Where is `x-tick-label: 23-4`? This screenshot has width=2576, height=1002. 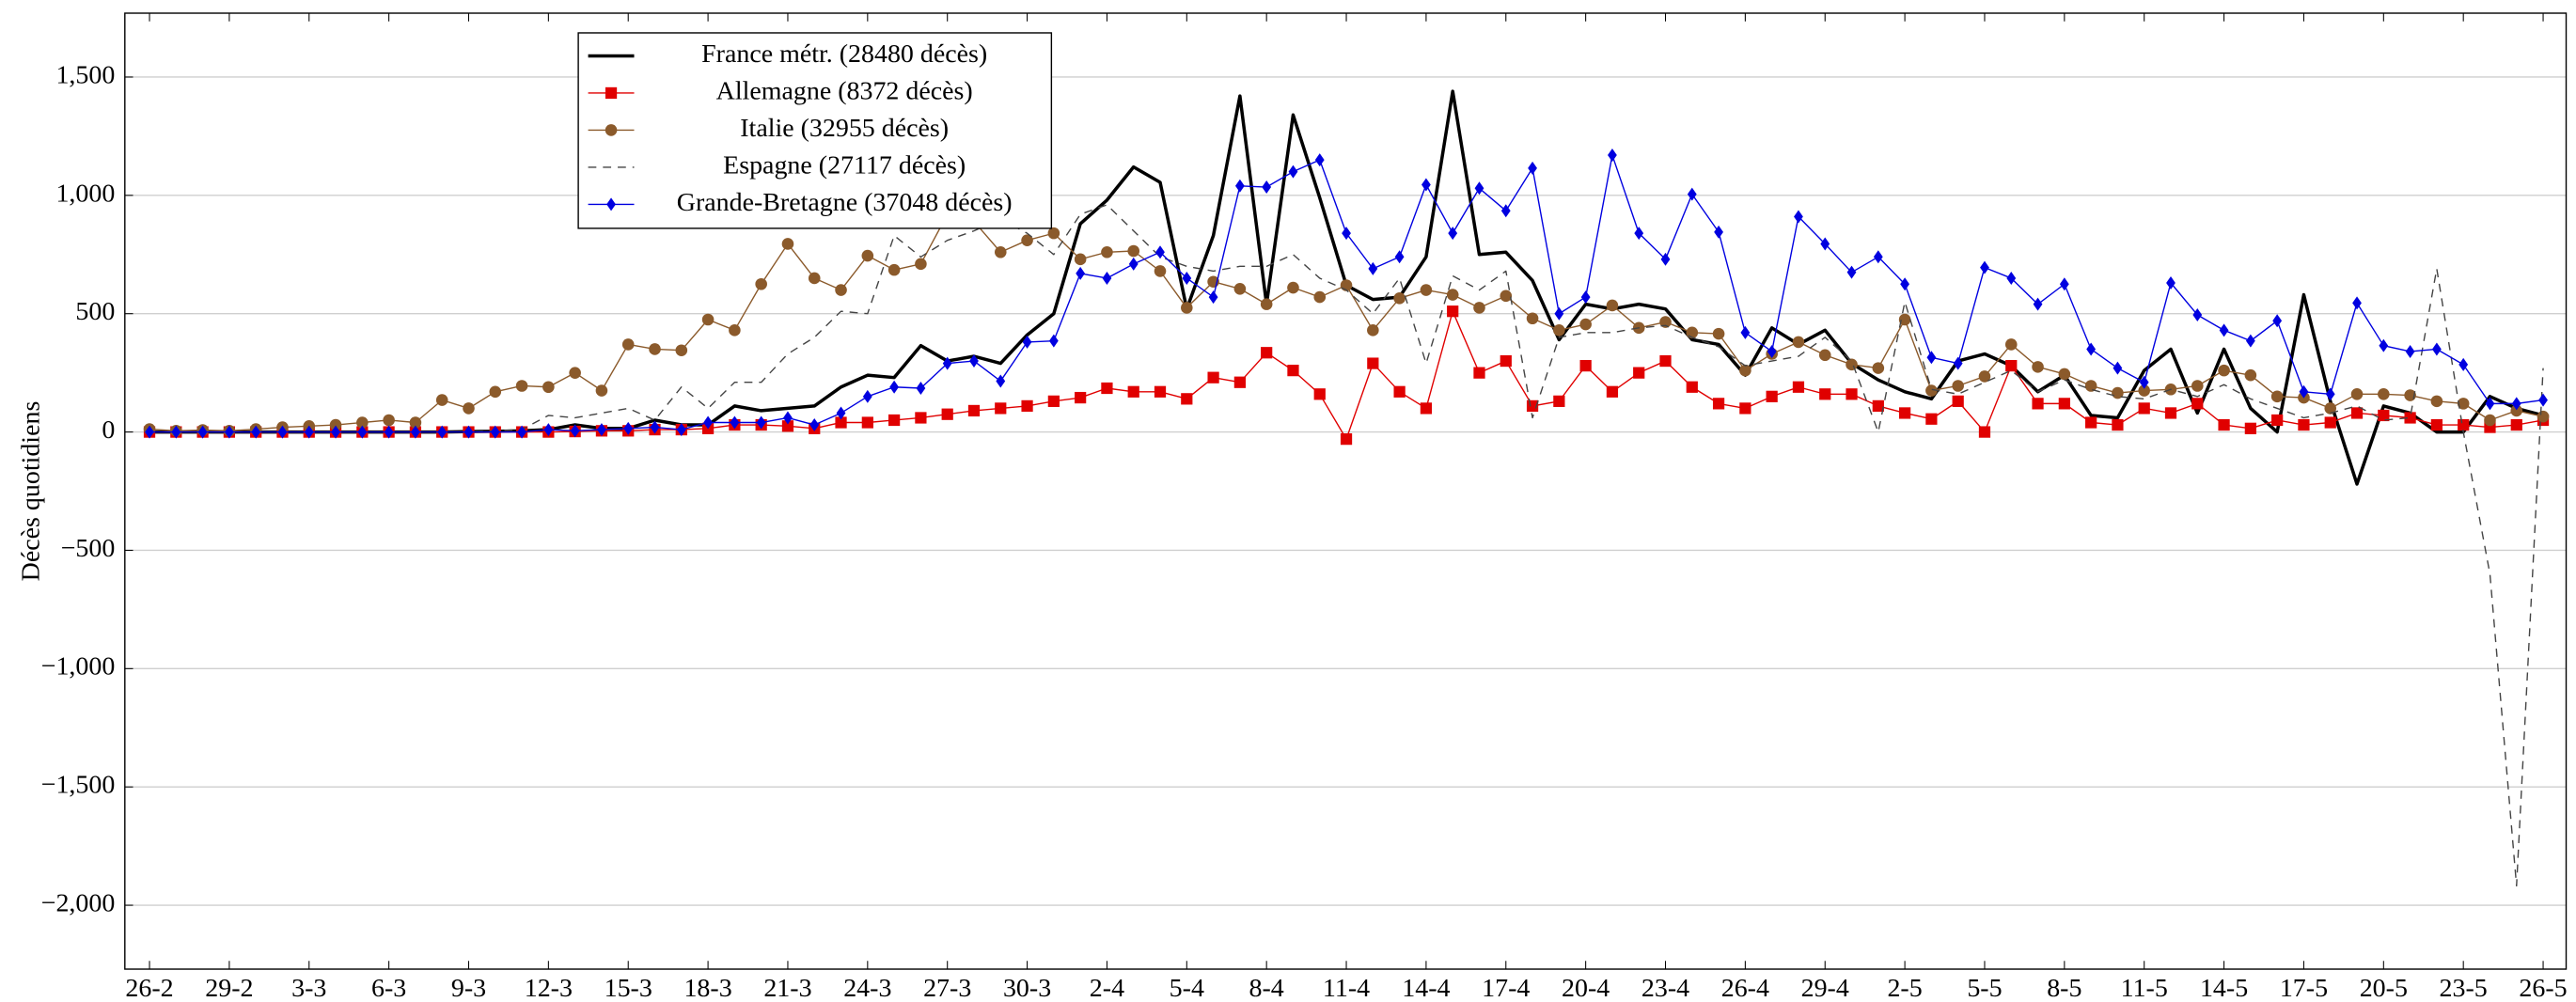
x-tick-label: 23-4 is located at coordinates (1665, 988).